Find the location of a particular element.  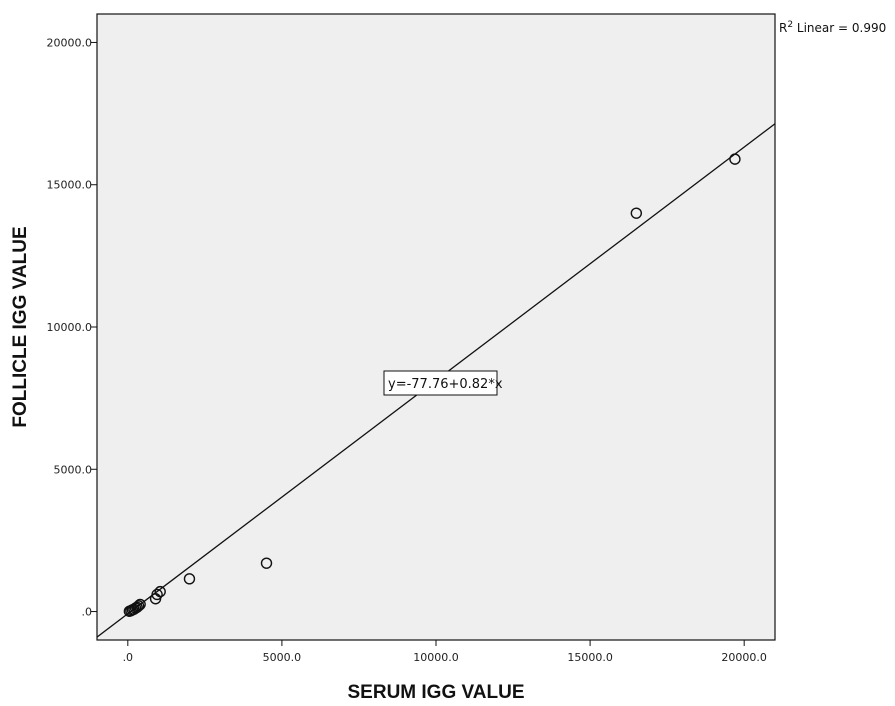

y-tick-label: .0 is located at coordinates (87, 612).